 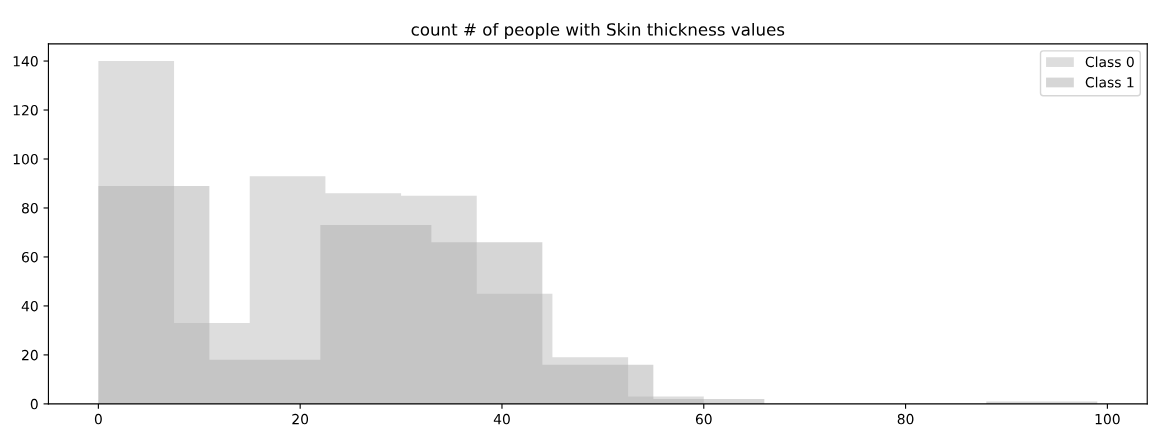 I want to click on x-tick-label: 0, so click(x=98, y=419).